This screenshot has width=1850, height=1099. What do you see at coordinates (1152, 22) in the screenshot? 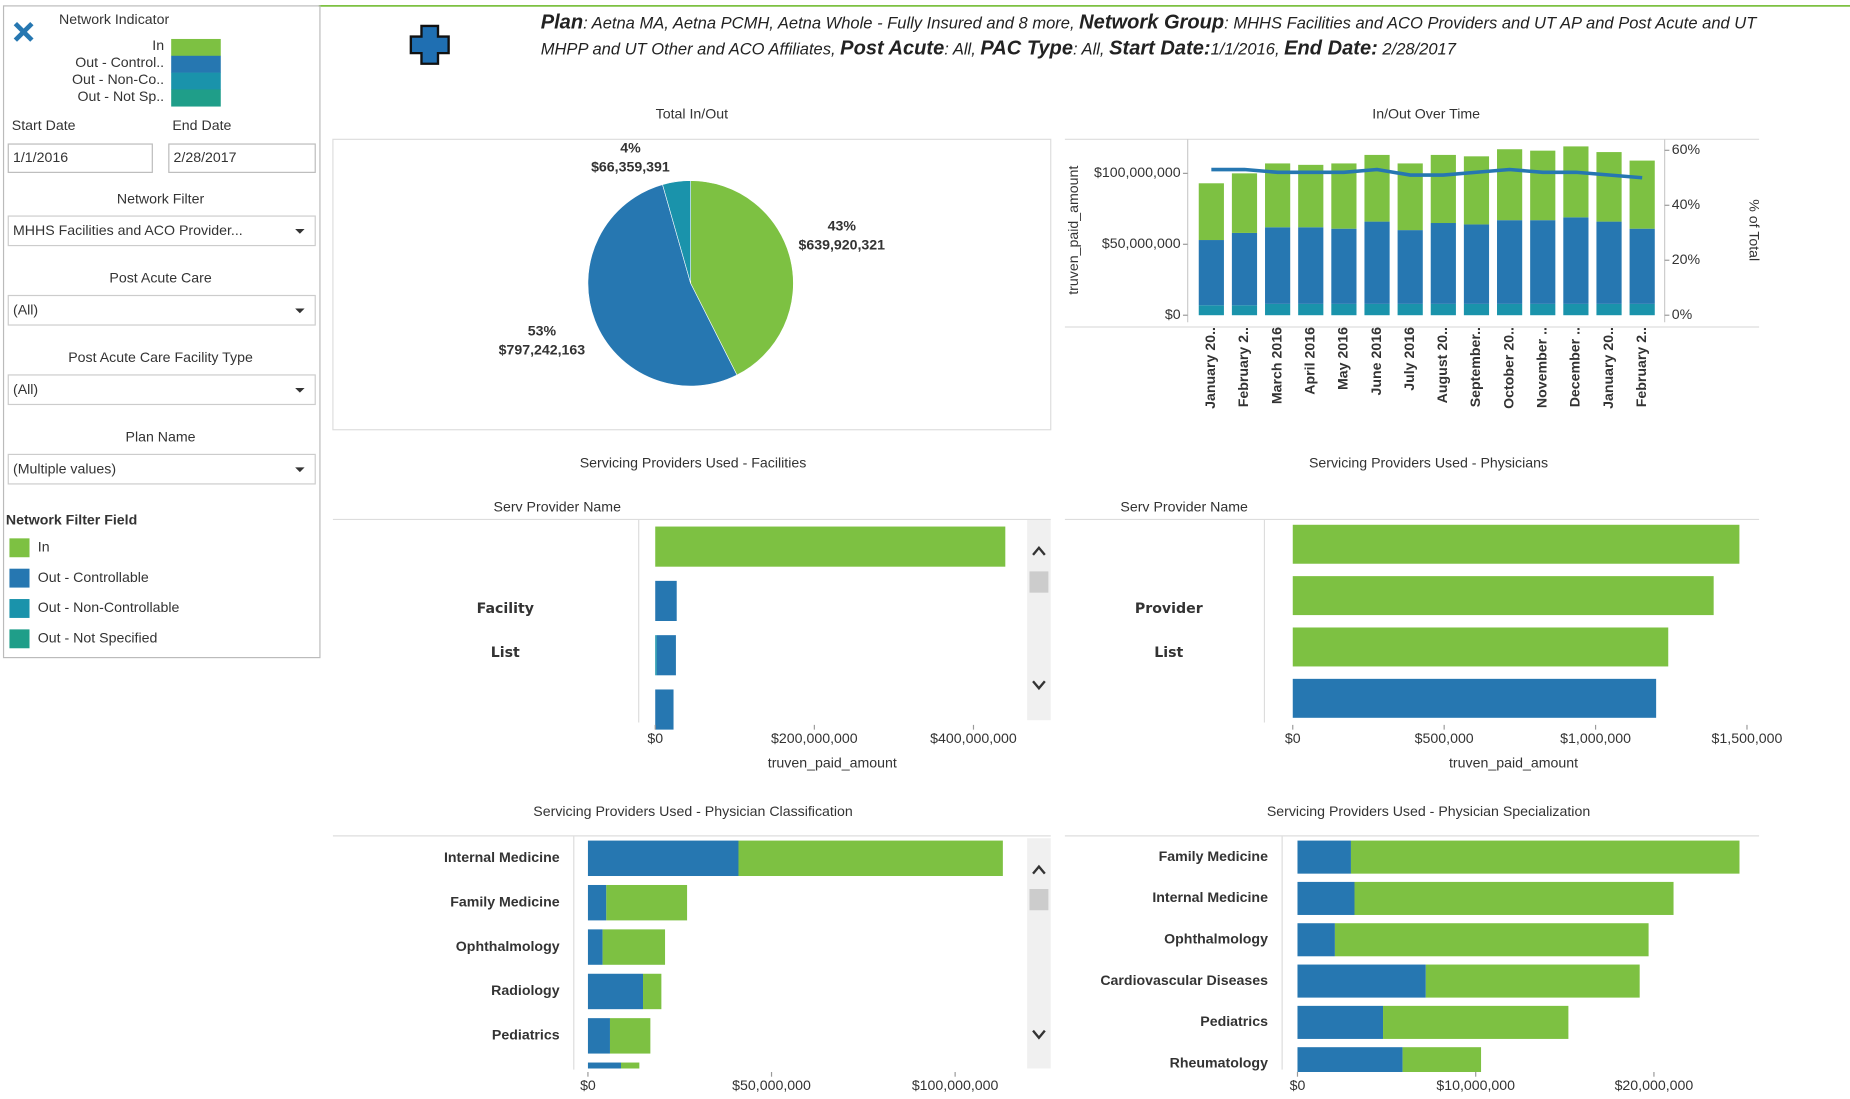
I see `filter-run: Network Group` at bounding box center [1152, 22].